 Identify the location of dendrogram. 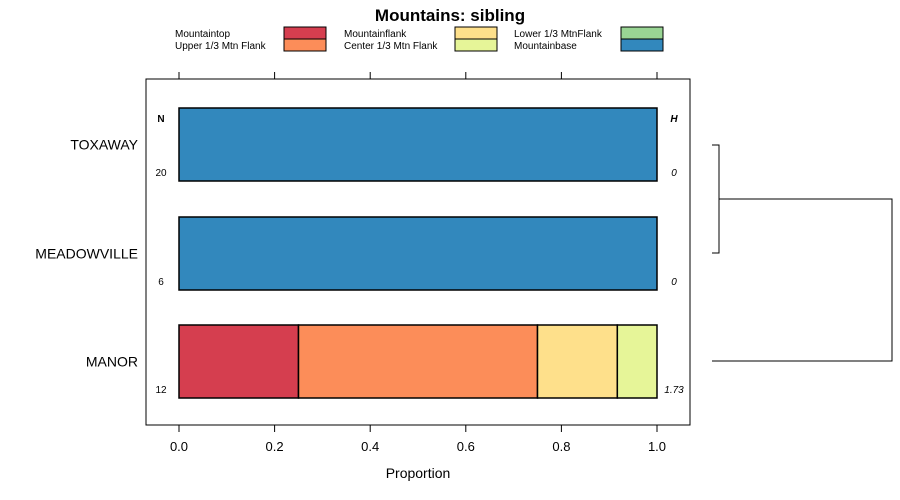
(802, 253).